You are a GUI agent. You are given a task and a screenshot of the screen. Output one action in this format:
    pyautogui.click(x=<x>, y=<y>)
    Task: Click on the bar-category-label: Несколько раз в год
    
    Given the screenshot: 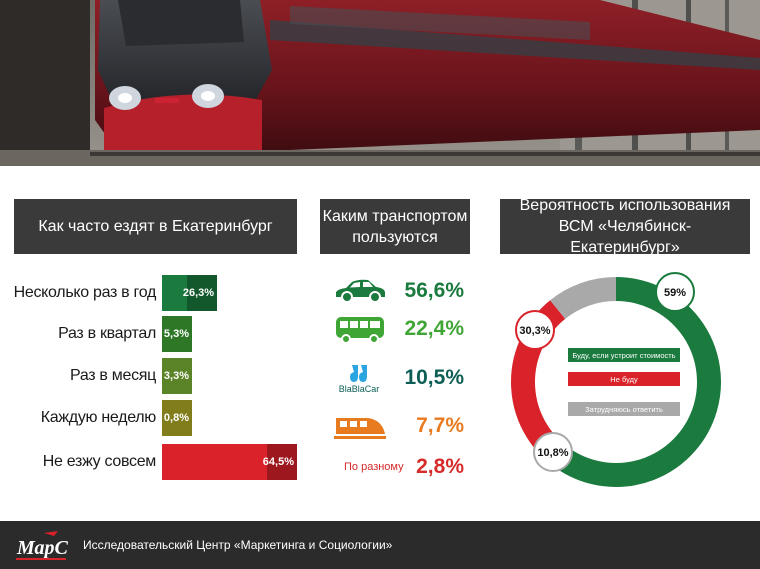 What is the action you would take?
    pyautogui.click(x=85, y=292)
    